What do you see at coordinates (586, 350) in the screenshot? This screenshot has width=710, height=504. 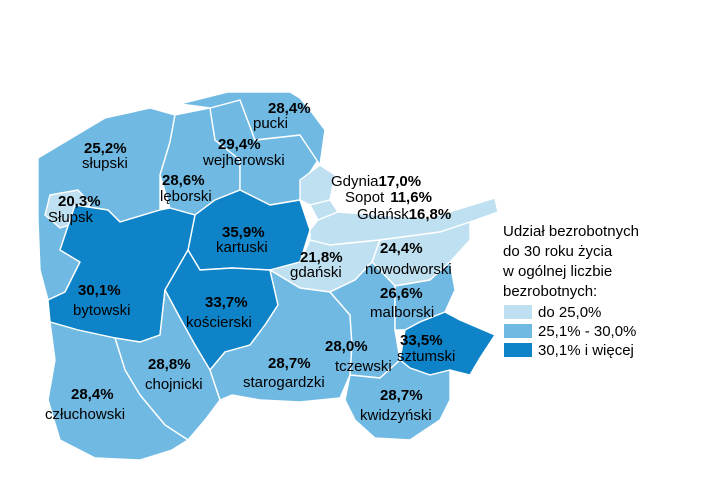 I see `legend-label-high: 30,1% i więcej` at bounding box center [586, 350].